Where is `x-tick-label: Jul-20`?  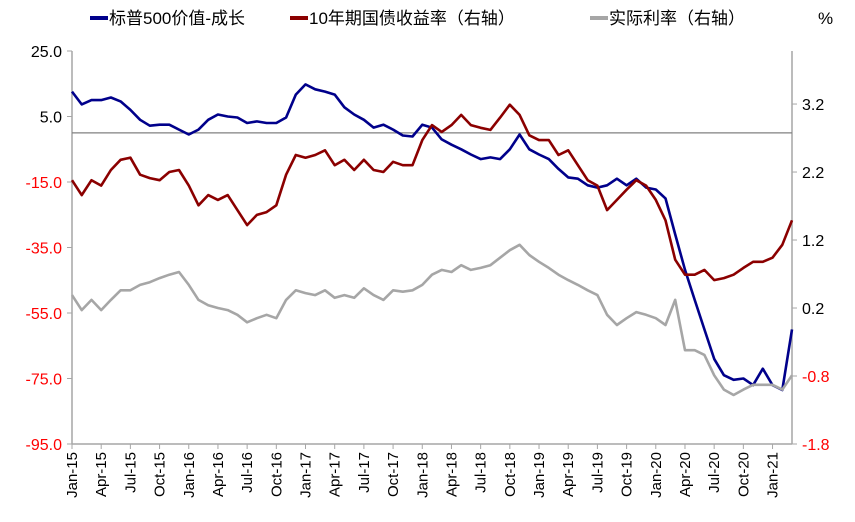
x-tick-label: Jul-20 is located at coordinates (714, 472).